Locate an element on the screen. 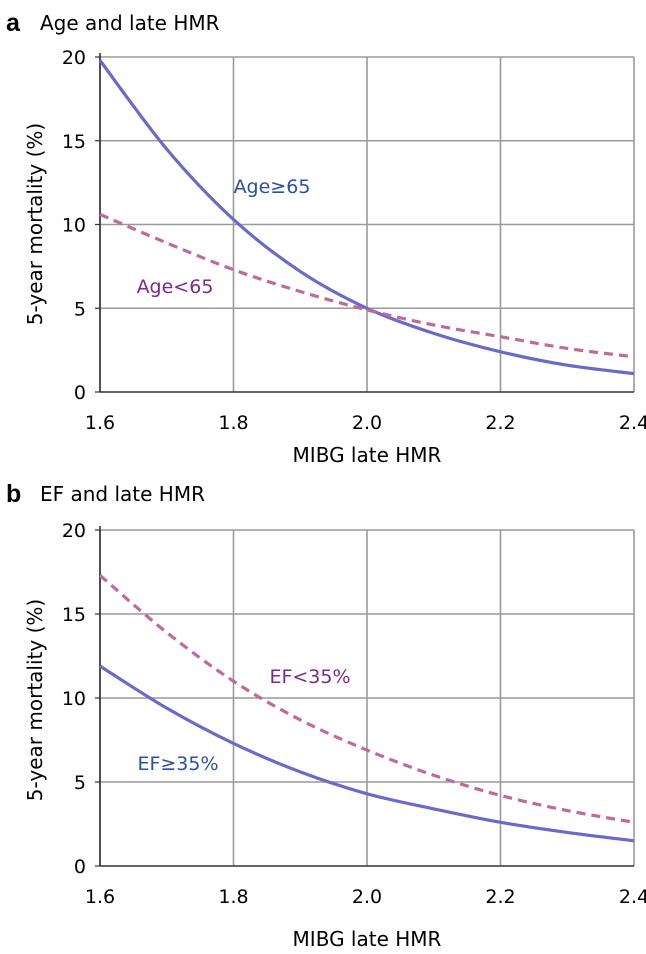  panel-a-y-tick-label: 0 is located at coordinates (80, 393).